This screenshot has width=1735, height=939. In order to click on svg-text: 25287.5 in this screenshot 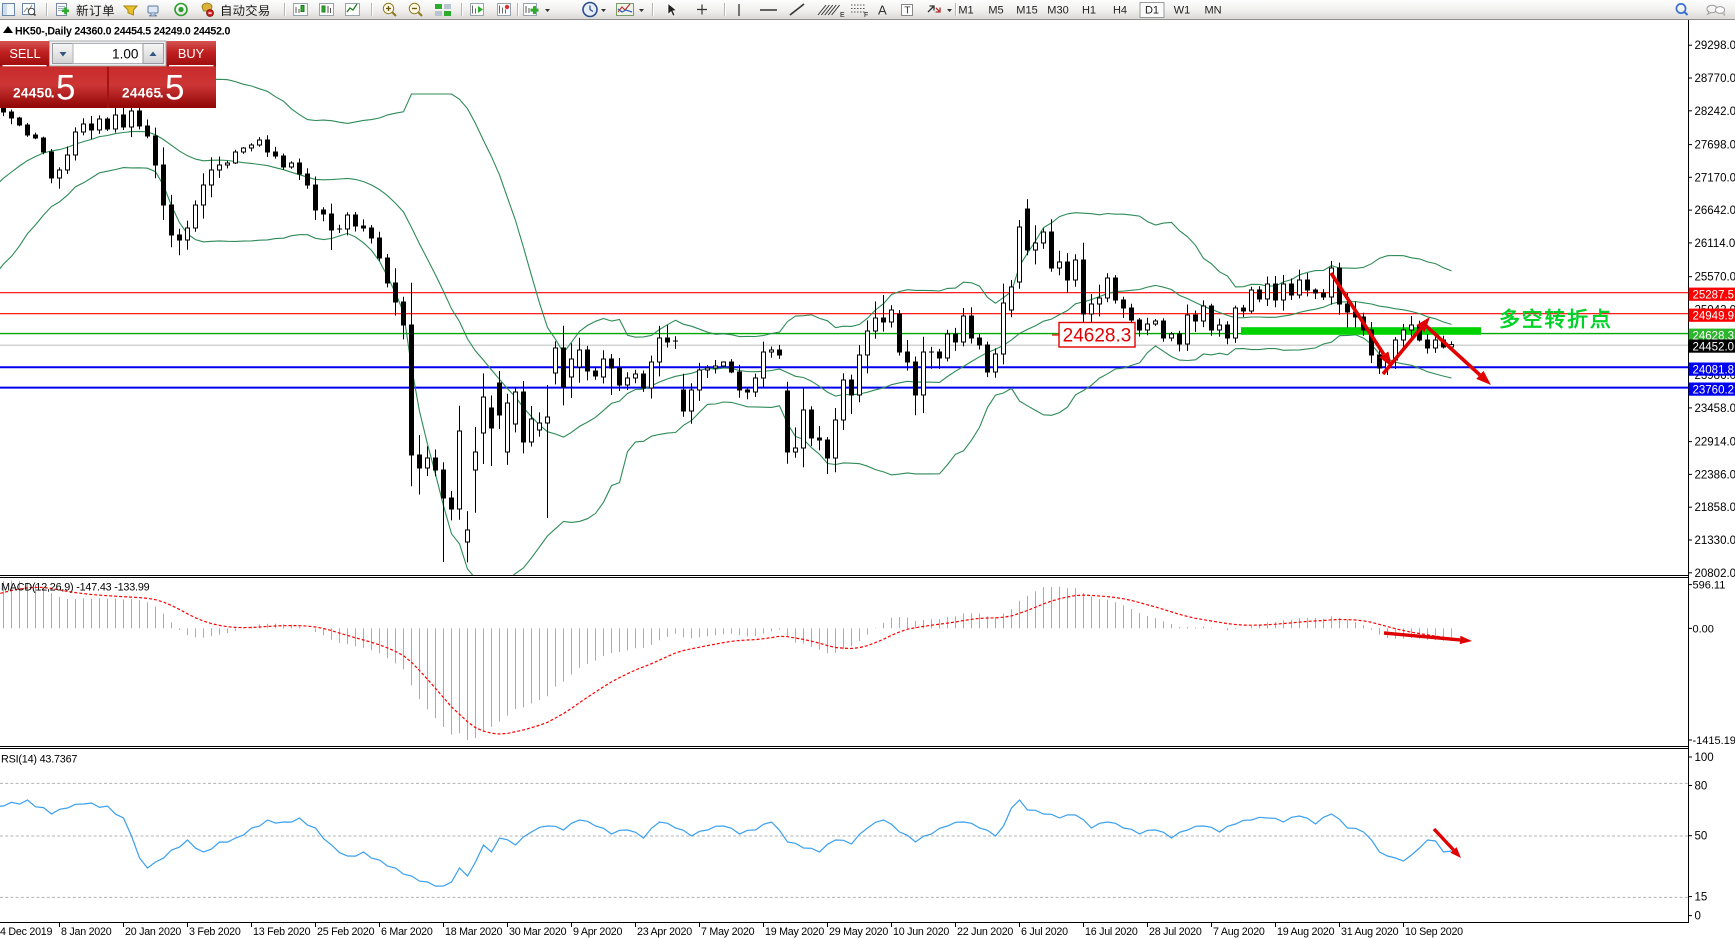, I will do `click(1714, 296)`.